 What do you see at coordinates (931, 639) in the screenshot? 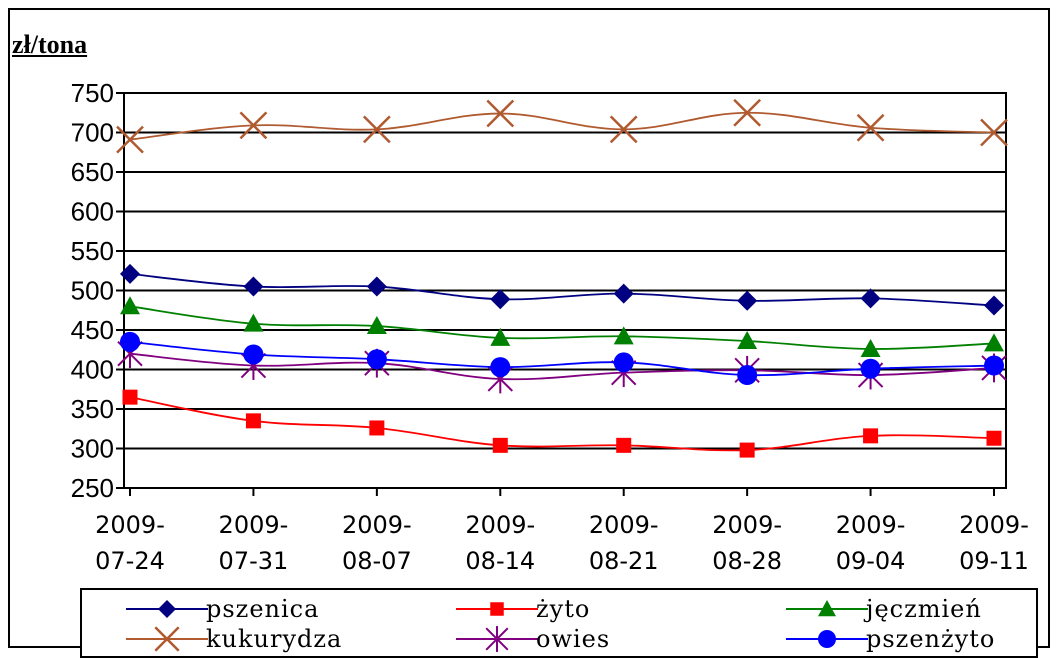
I see `legend-label: pszenżyto` at bounding box center [931, 639].